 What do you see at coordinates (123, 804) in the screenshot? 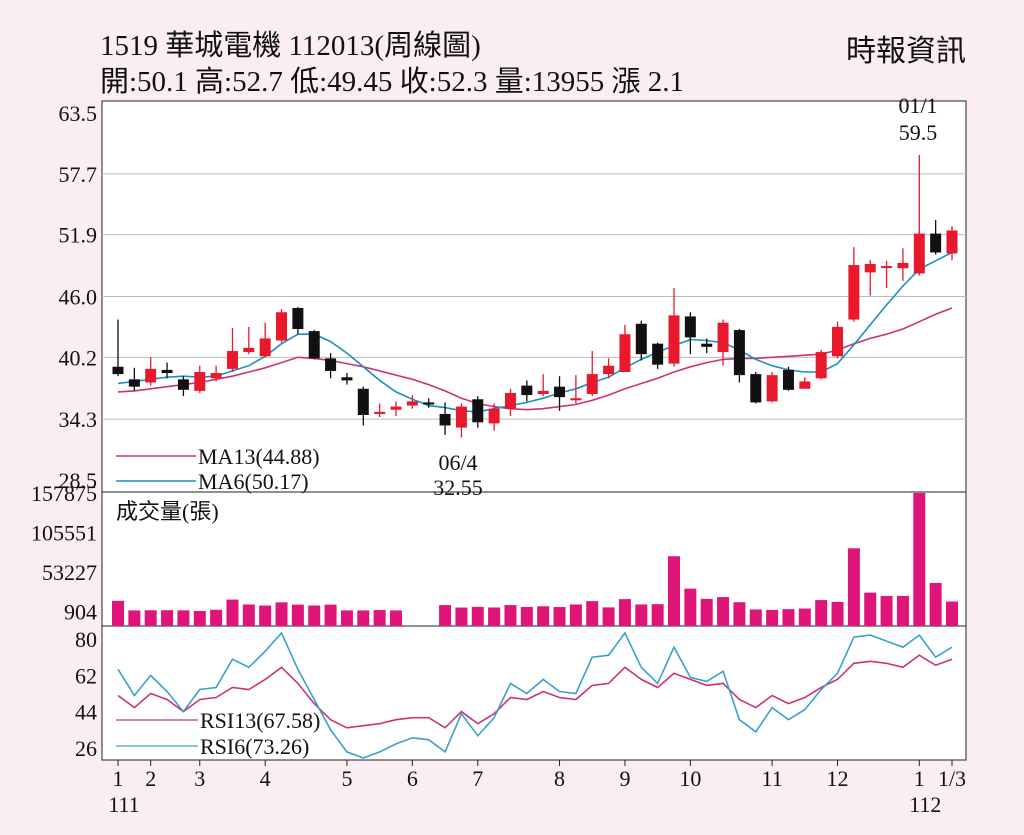
I see `x-year-label: 111` at bounding box center [123, 804].